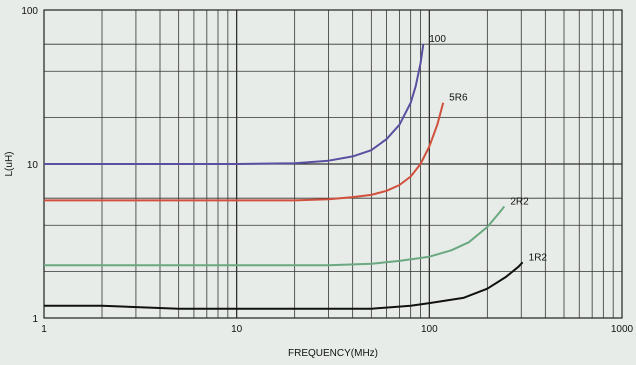  I want to click on x-tick-label: 1, so click(44, 329).